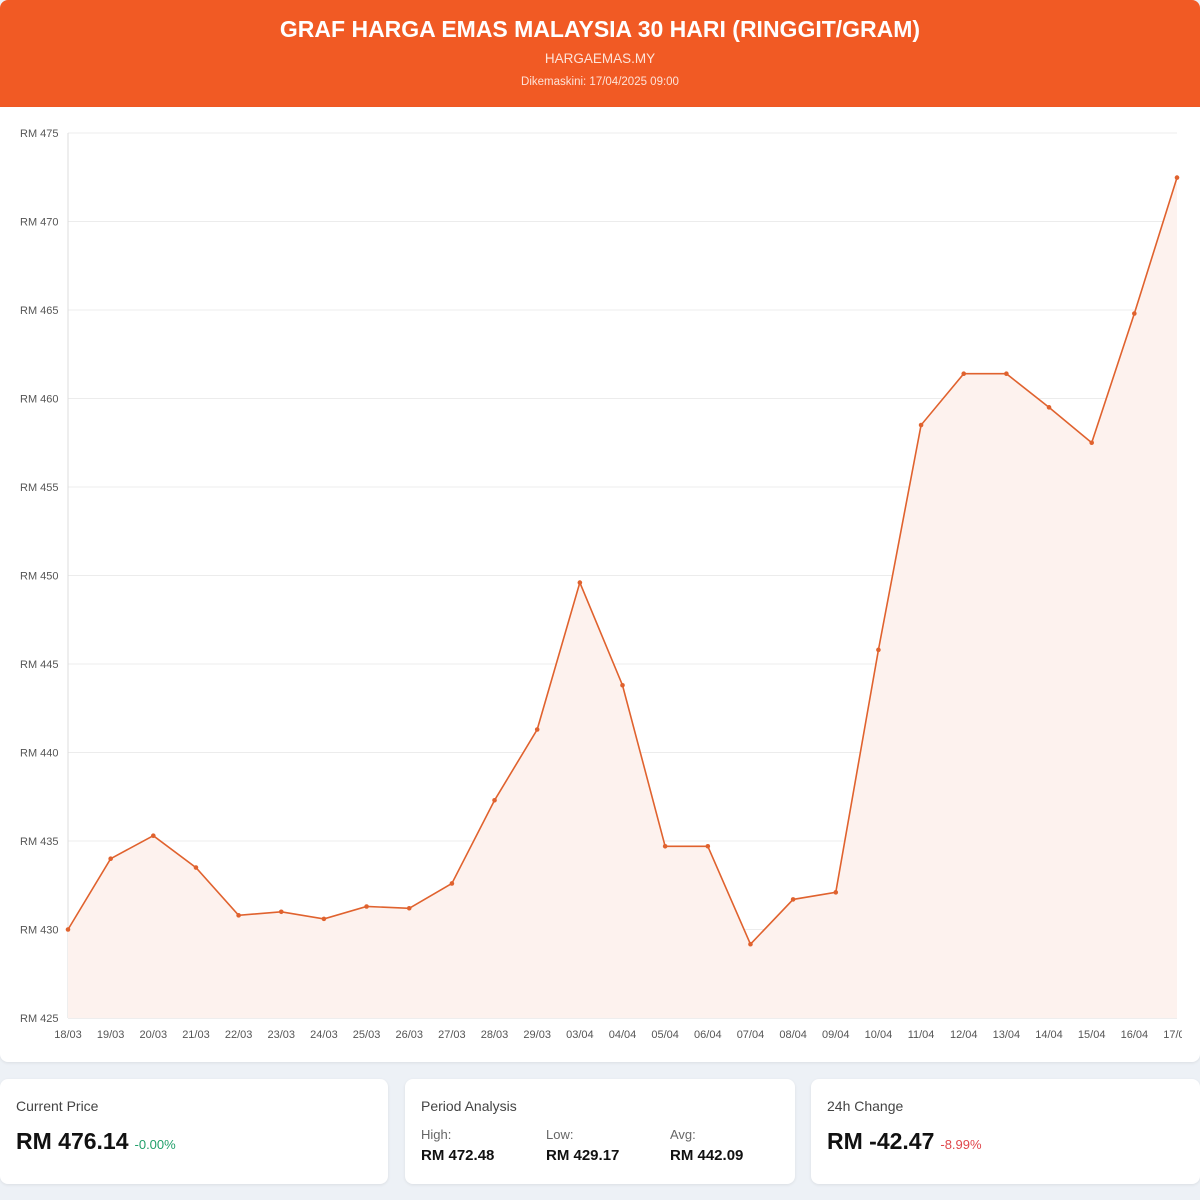  I want to click on x-tick-label: 29/03, so click(537, 1035).